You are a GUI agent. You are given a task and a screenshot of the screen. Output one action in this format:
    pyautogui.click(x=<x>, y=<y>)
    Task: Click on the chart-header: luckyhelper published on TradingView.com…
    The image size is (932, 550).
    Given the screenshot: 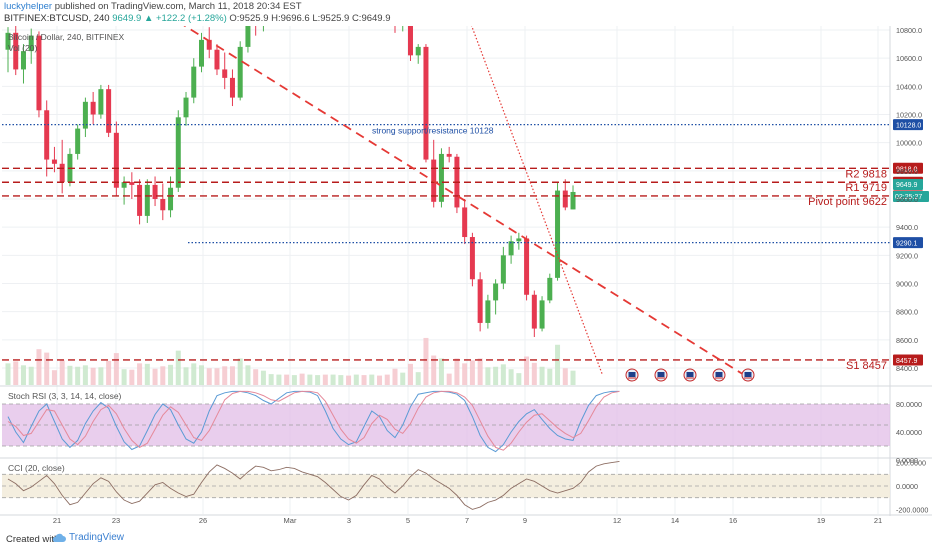 What is the action you would take?
    pyautogui.click(x=466, y=13)
    